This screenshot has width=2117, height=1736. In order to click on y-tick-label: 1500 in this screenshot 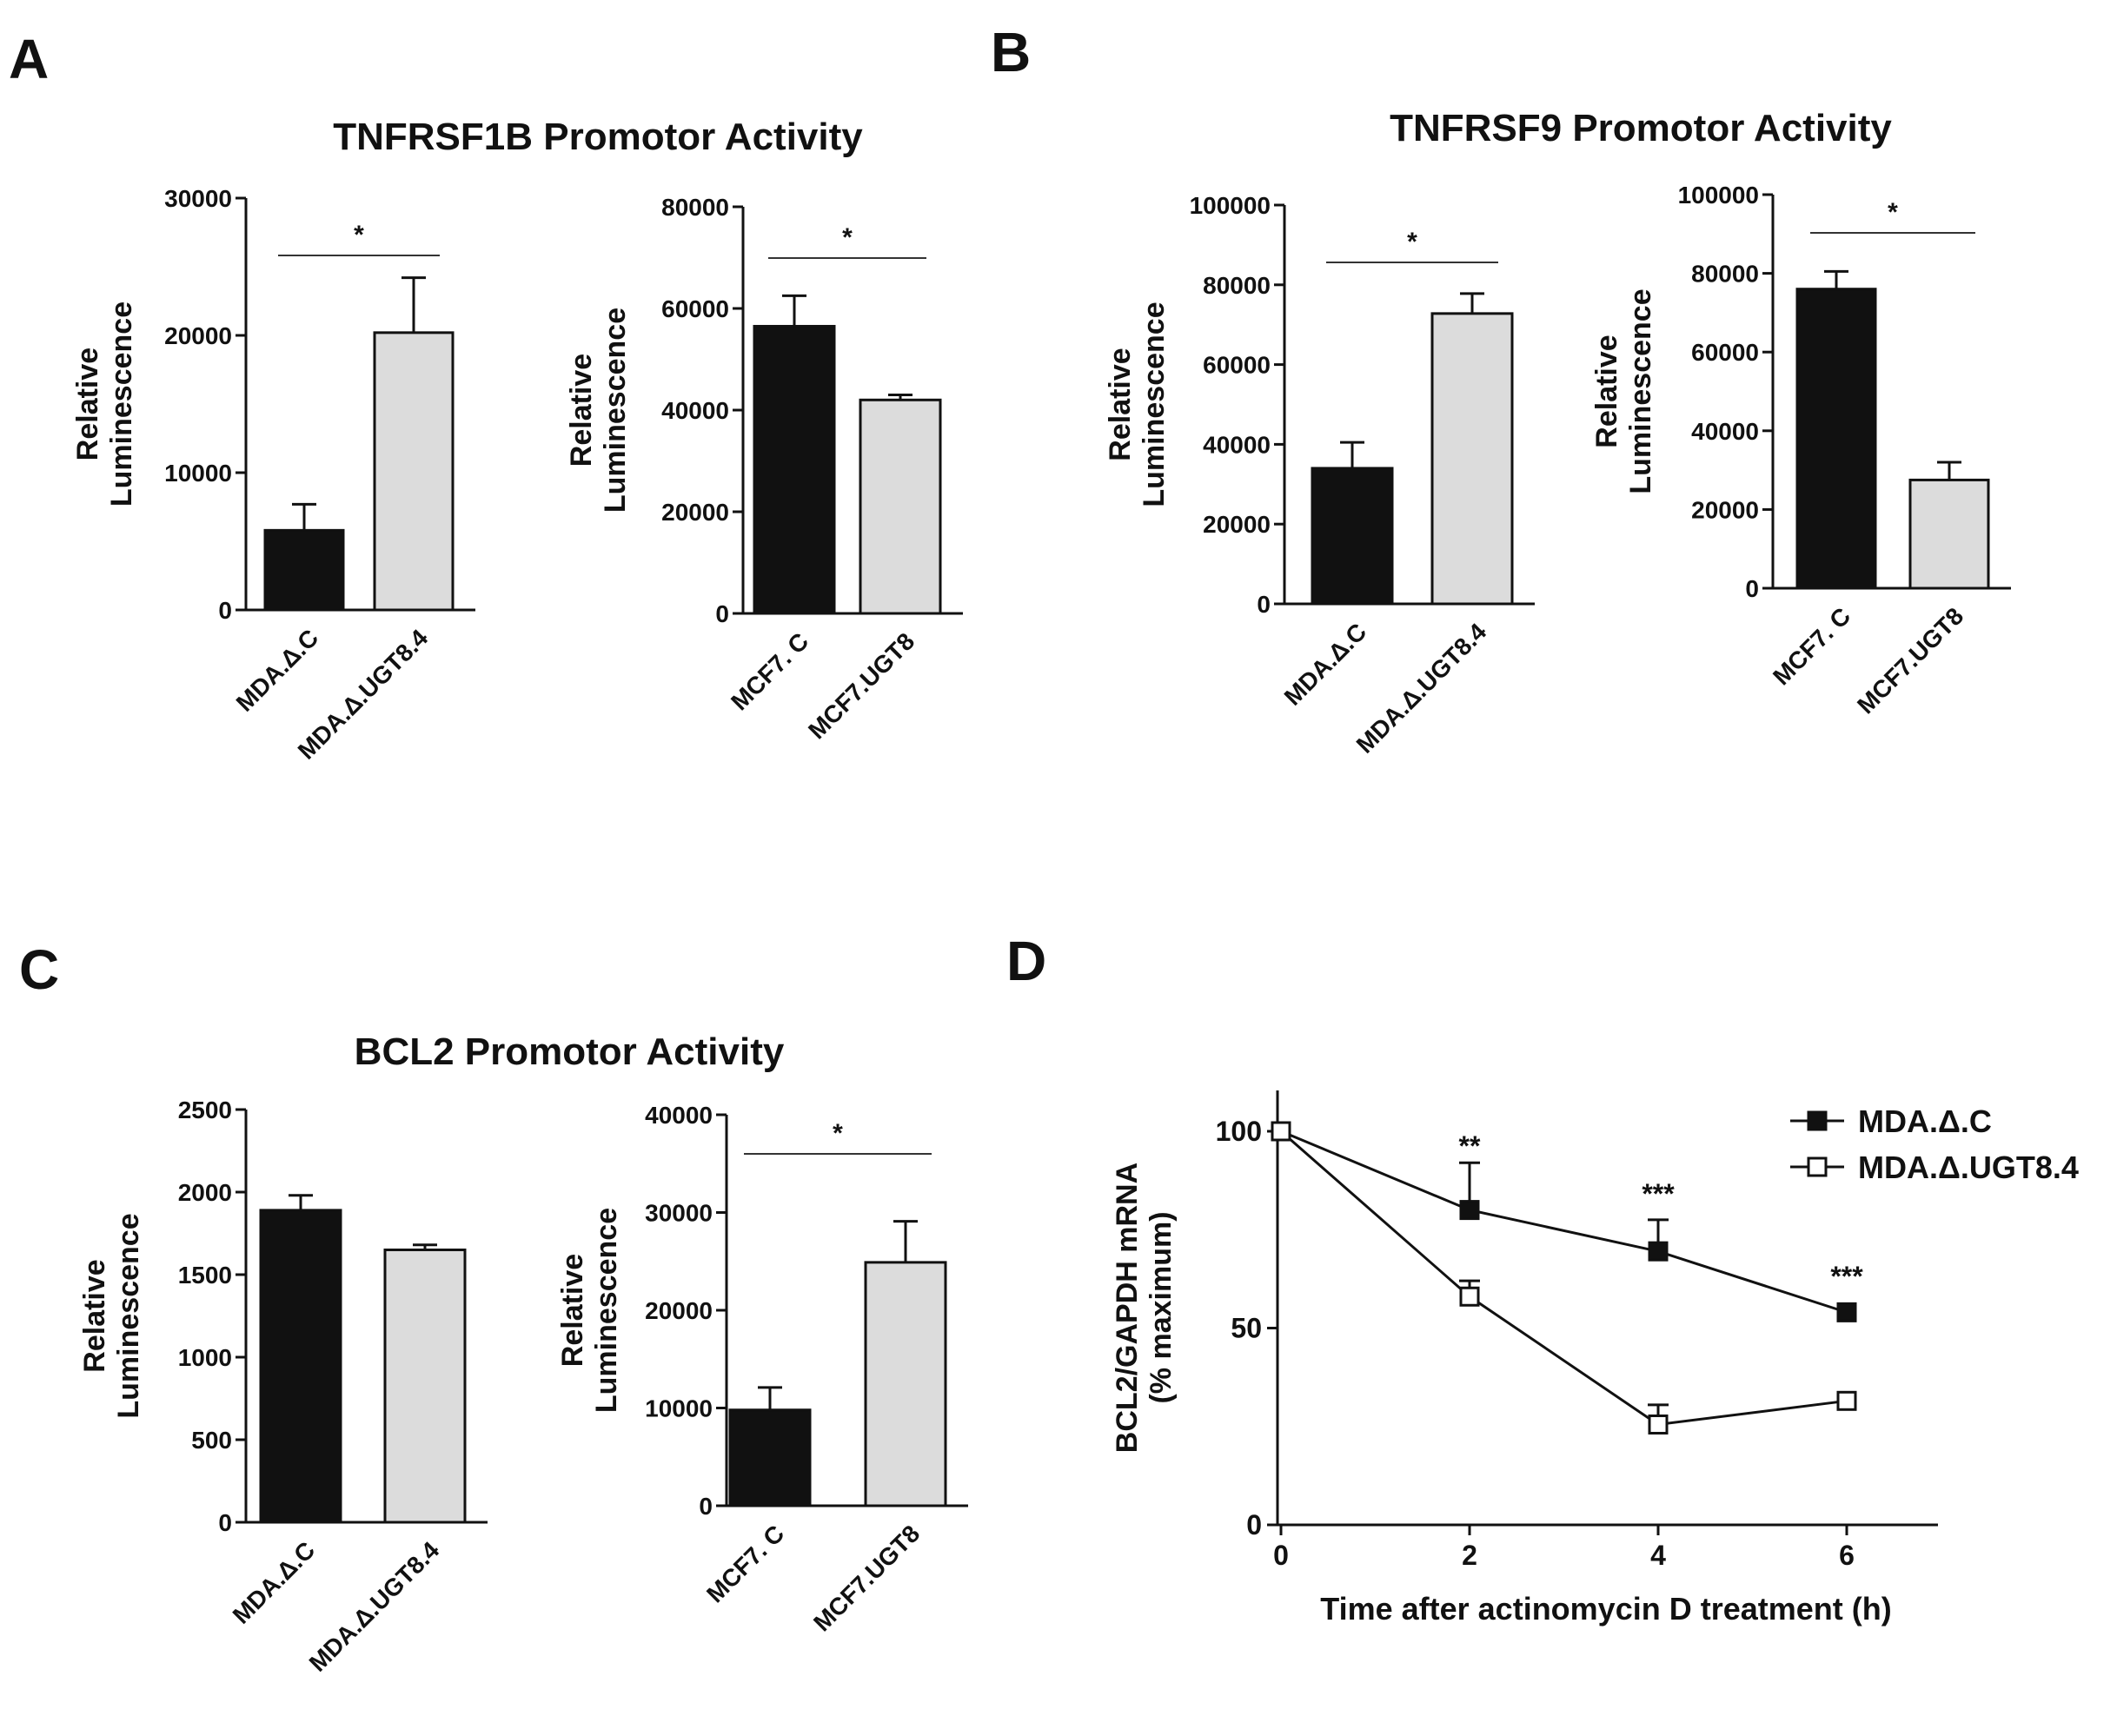, I will do `click(205, 1275)`.